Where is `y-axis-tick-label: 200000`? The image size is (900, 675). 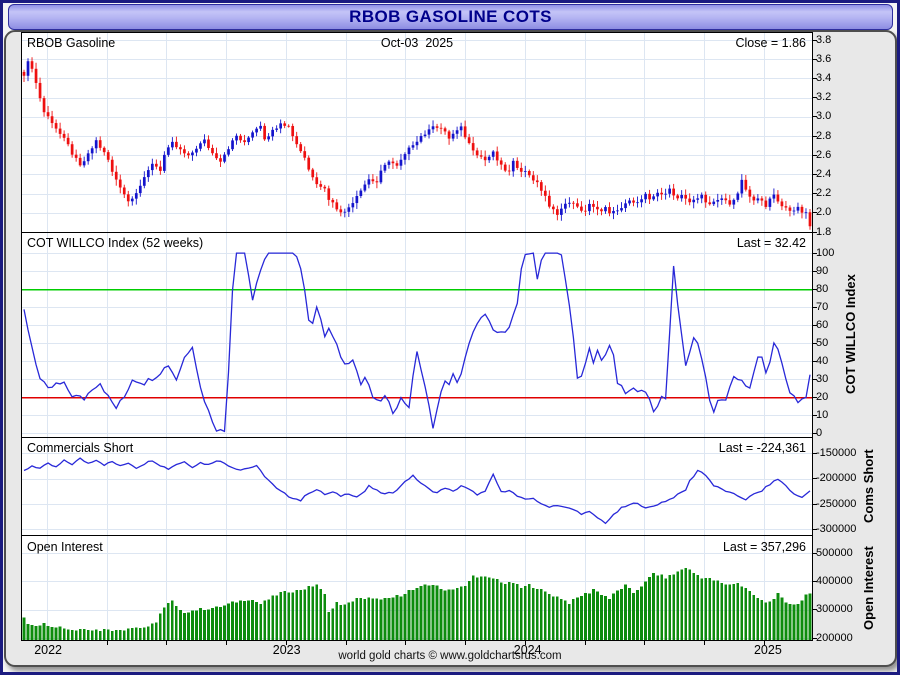
y-axis-tick-label: 200000 is located at coordinates (834, 637).